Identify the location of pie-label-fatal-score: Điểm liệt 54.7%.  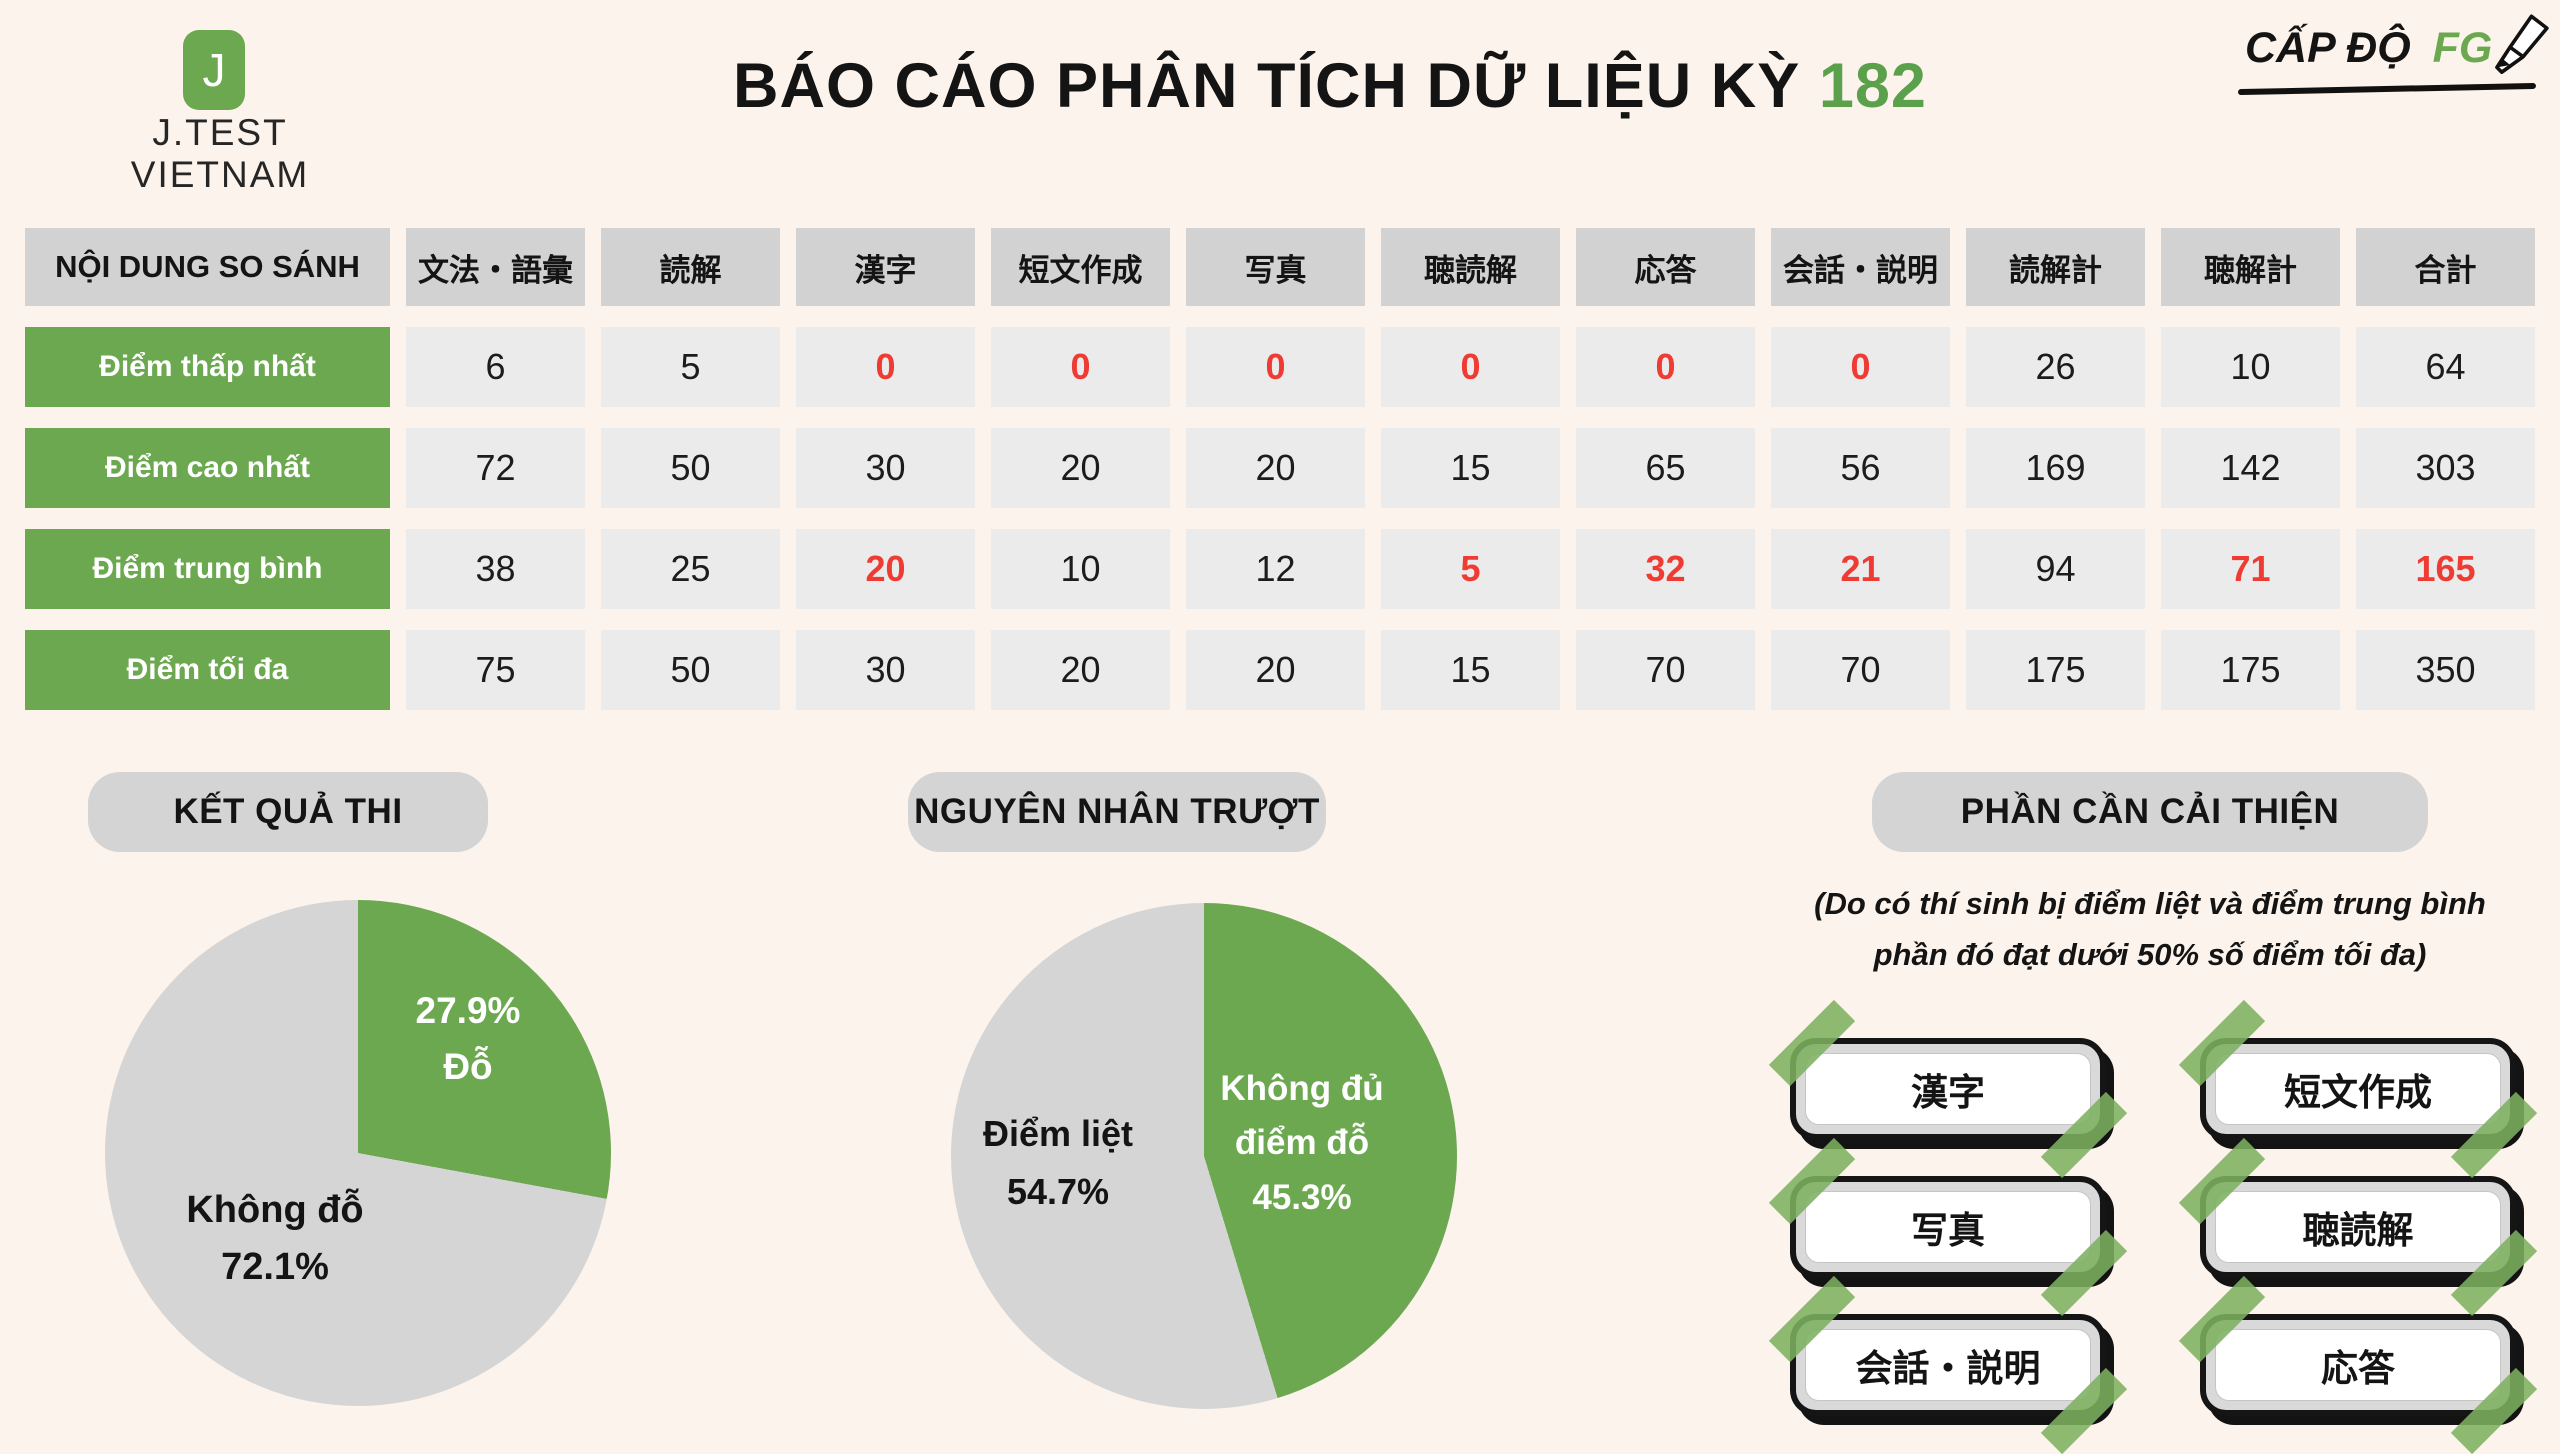
(1058, 1162).